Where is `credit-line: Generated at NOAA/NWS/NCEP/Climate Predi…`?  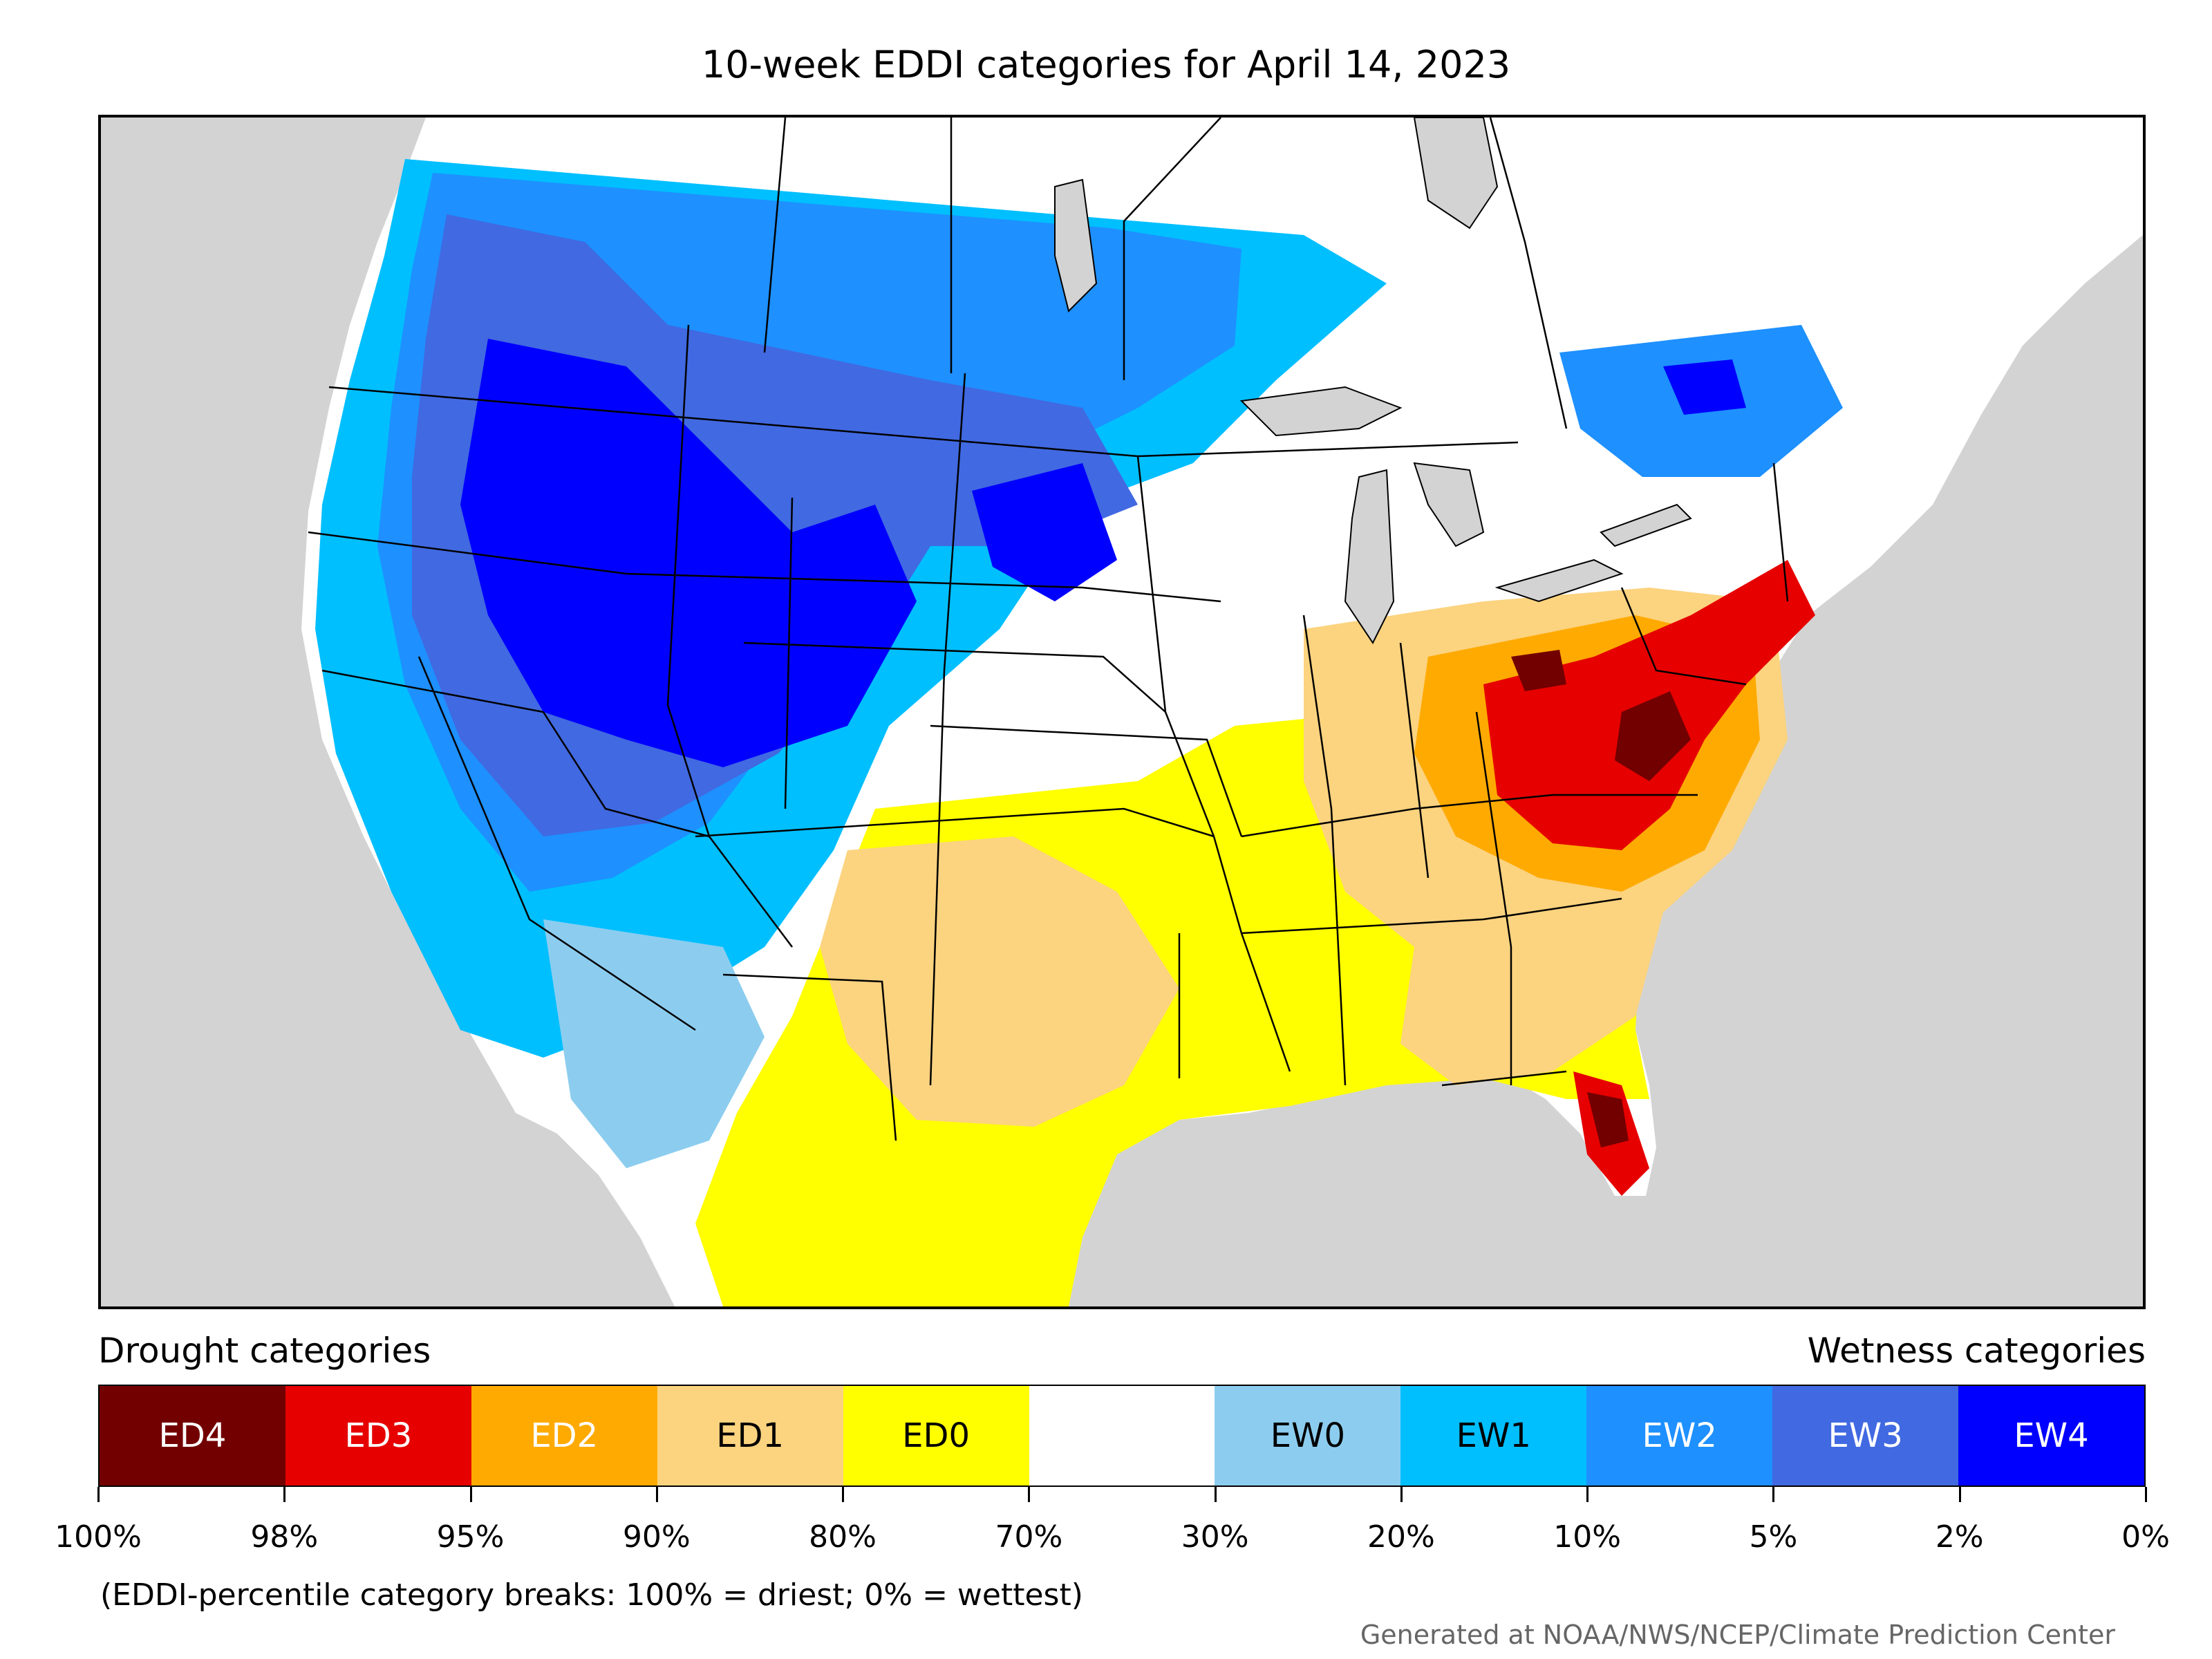 credit-line: Generated at NOAA/NWS/NCEP/Climate Predi… is located at coordinates (1737, 1635).